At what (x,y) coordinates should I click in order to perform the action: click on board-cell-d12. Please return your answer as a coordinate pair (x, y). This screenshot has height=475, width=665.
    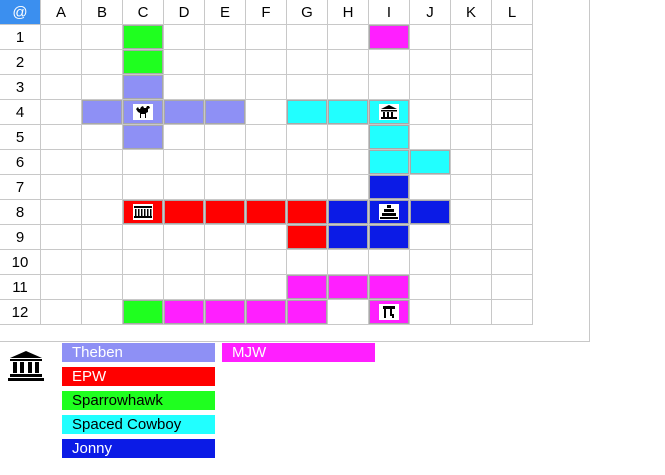
    Looking at the image, I should click on (184, 312).